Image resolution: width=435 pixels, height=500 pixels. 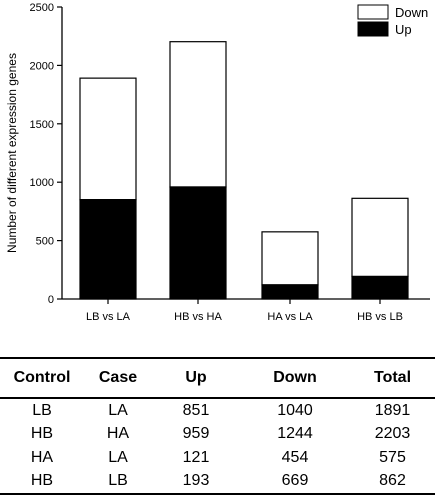 I want to click on legend-label-up: Up, so click(x=403, y=29).